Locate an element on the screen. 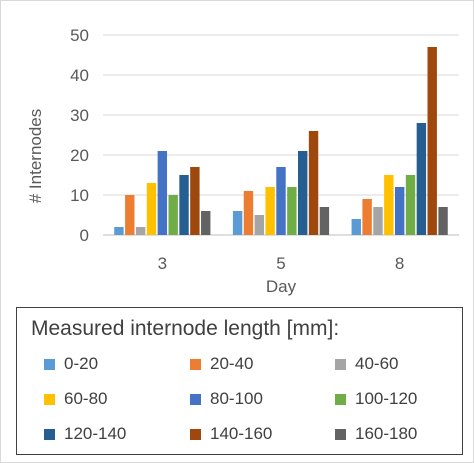  x-tick-label: 8 is located at coordinates (399, 263).